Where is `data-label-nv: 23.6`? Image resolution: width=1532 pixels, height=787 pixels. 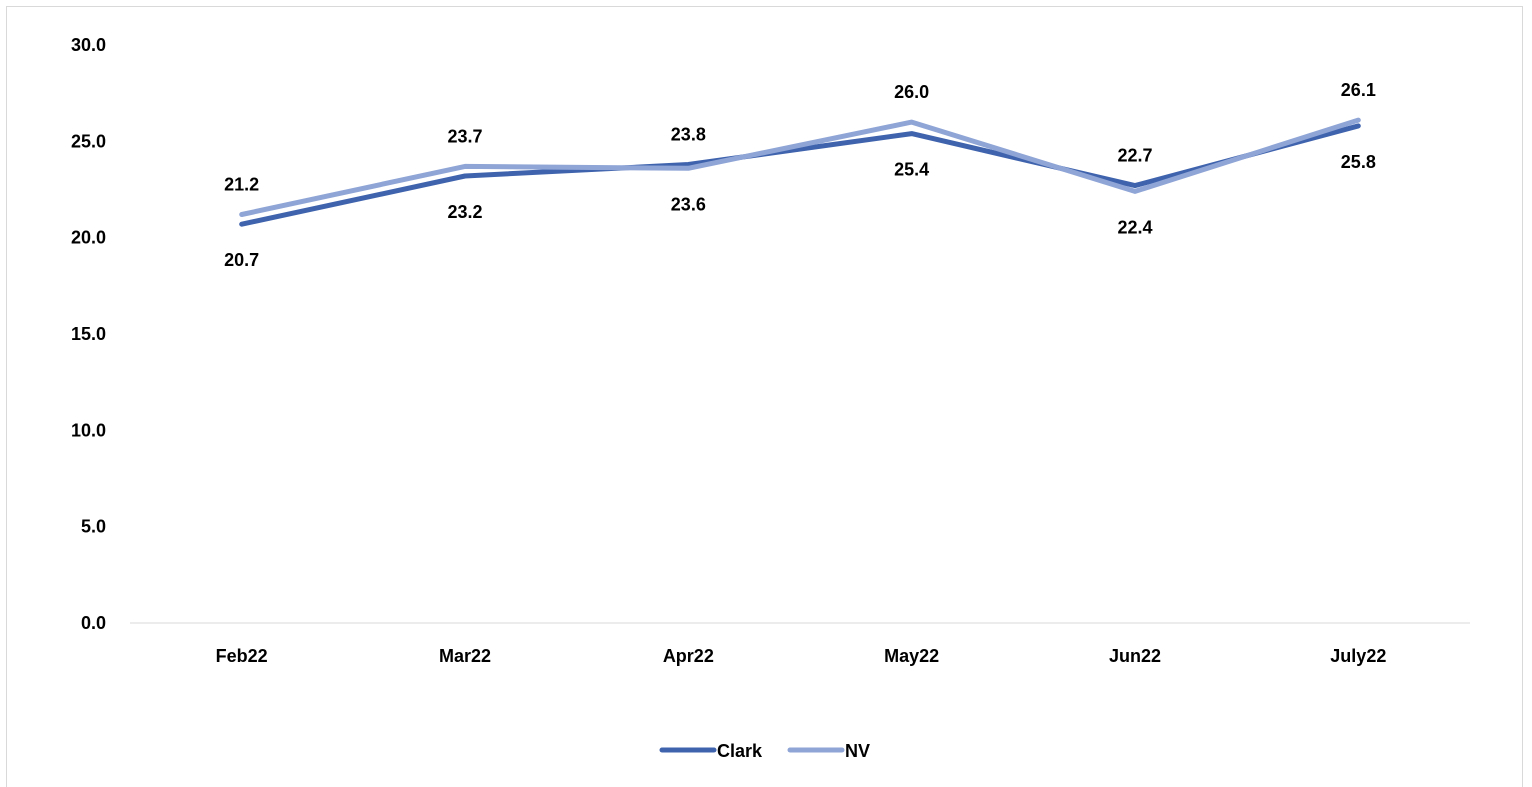
data-label-nv: 23.6 is located at coordinates (688, 204).